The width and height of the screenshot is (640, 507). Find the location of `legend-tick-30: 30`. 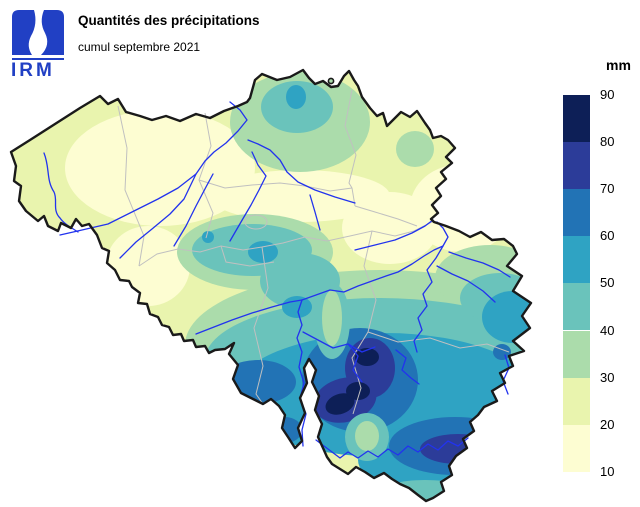

legend-tick-30: 30 is located at coordinates (607, 377).